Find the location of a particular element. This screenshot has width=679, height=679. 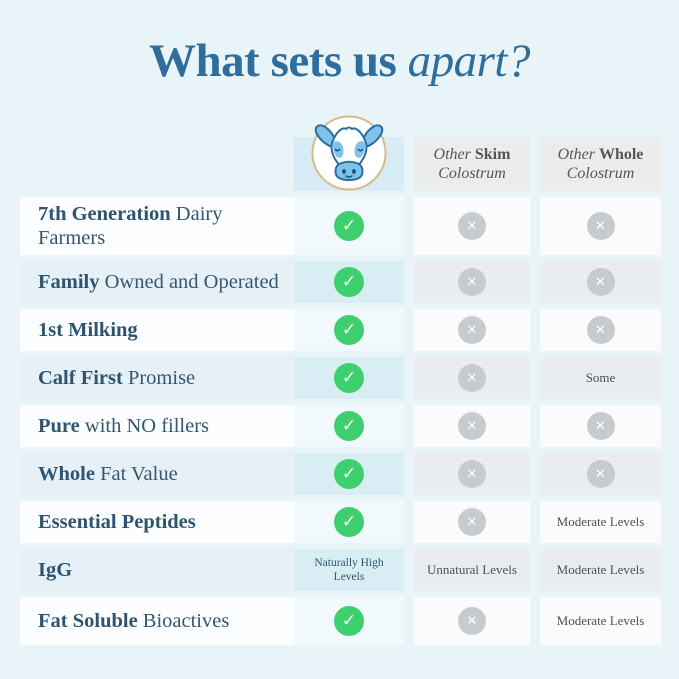

feature-label: 1st Milking is located at coordinates (157, 330).